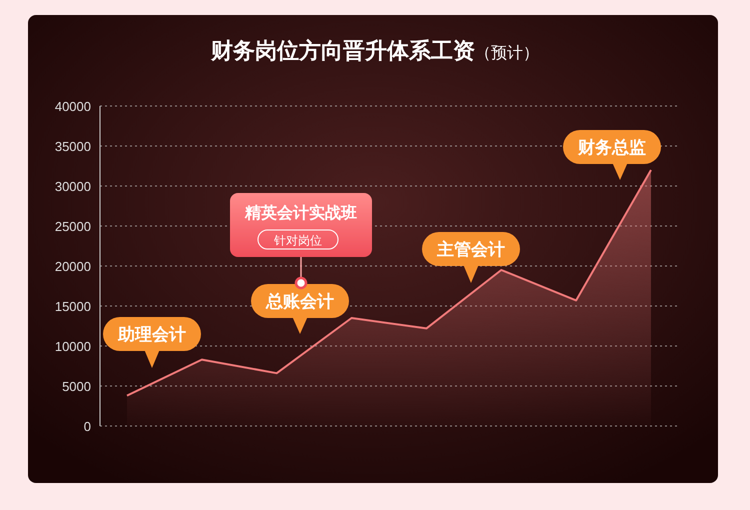 The width and height of the screenshot is (750, 510). Describe the element at coordinates (72, 146) in the screenshot. I see `y-tick-label: 35000` at that location.